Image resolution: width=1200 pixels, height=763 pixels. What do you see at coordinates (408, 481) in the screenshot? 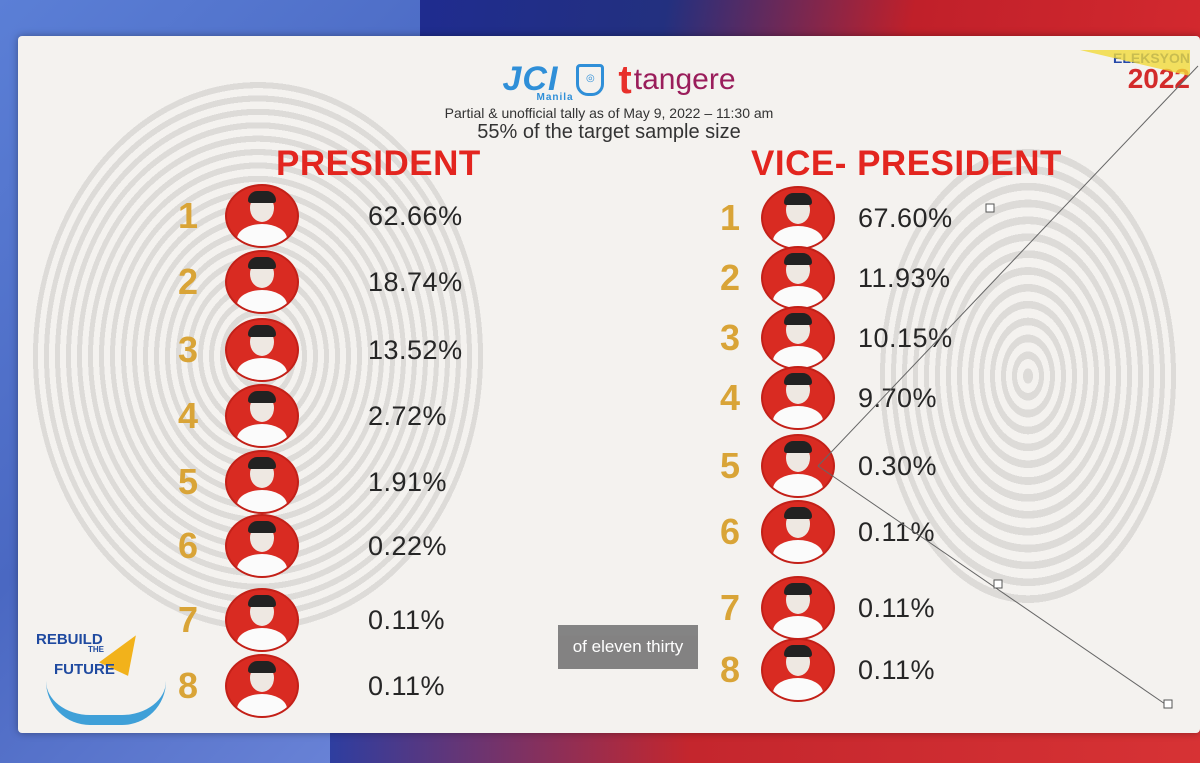
I see `vote-percentage: 1.91%` at bounding box center [408, 481].